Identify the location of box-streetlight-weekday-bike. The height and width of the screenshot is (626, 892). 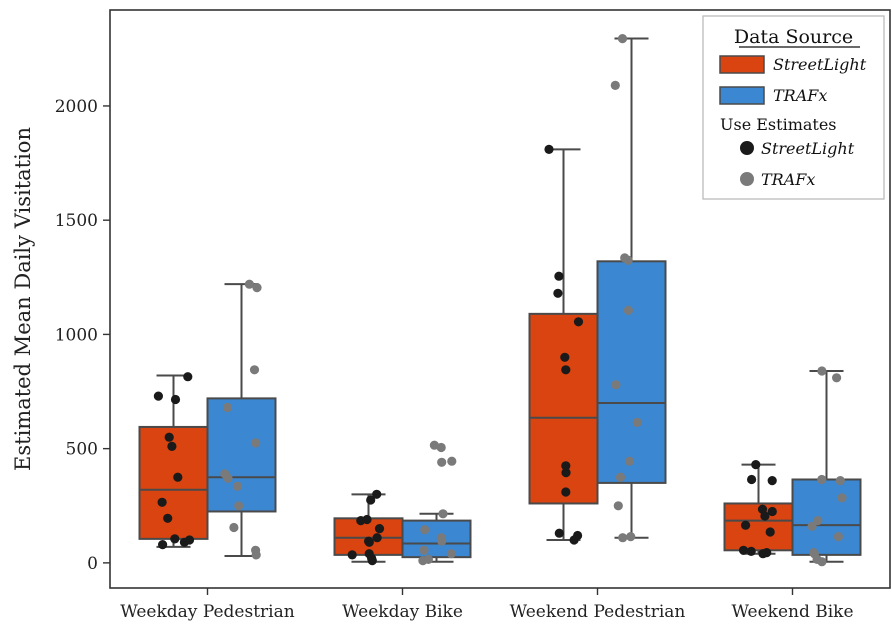
(368, 536).